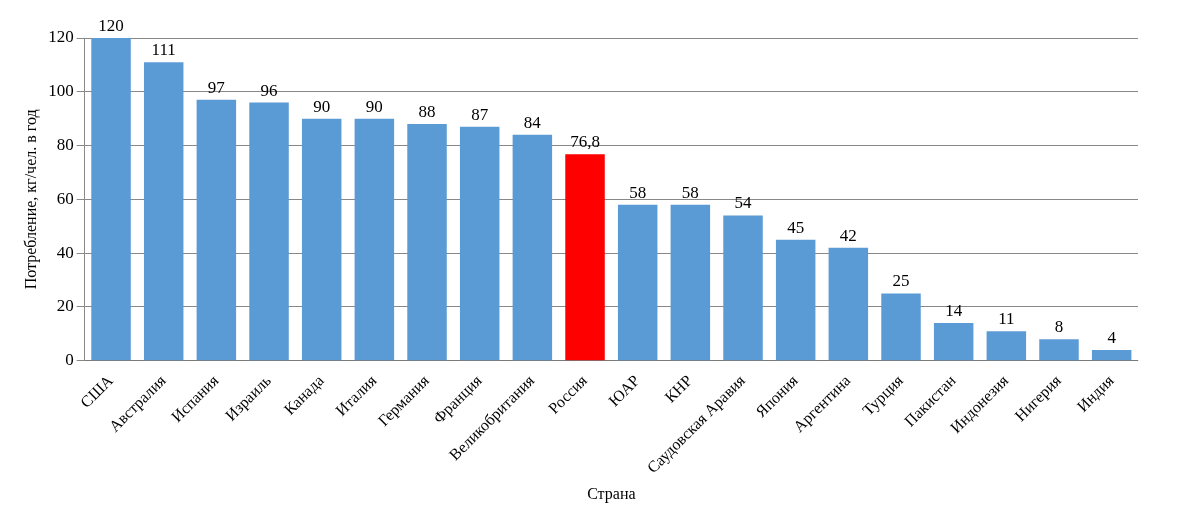 The width and height of the screenshot is (1188, 518). I want to click on data-label: 4, so click(1112, 337).